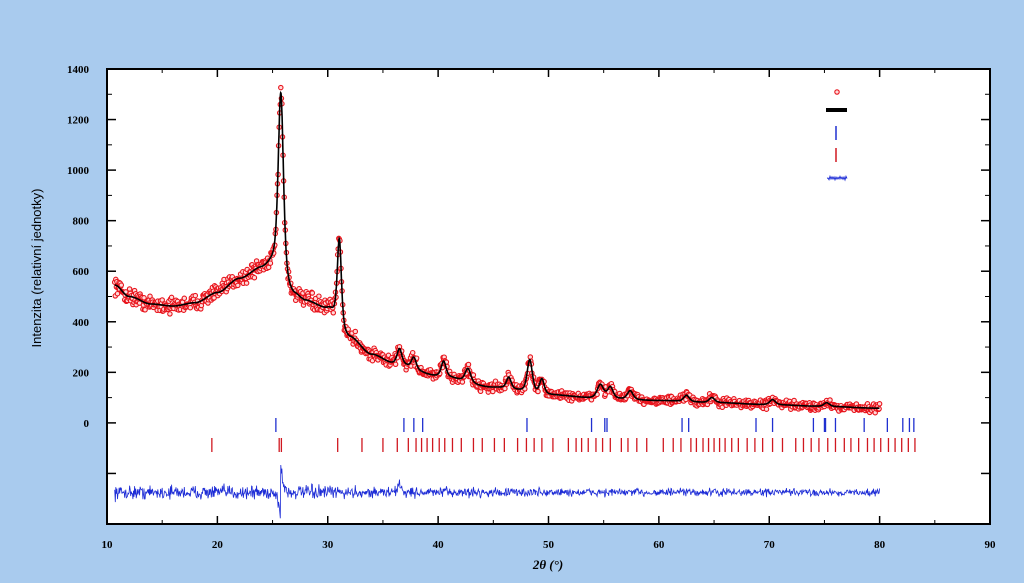 This screenshot has width=1024, height=583. Describe the element at coordinates (837, 92) in the screenshot. I see `legend-observed-symbol` at that location.